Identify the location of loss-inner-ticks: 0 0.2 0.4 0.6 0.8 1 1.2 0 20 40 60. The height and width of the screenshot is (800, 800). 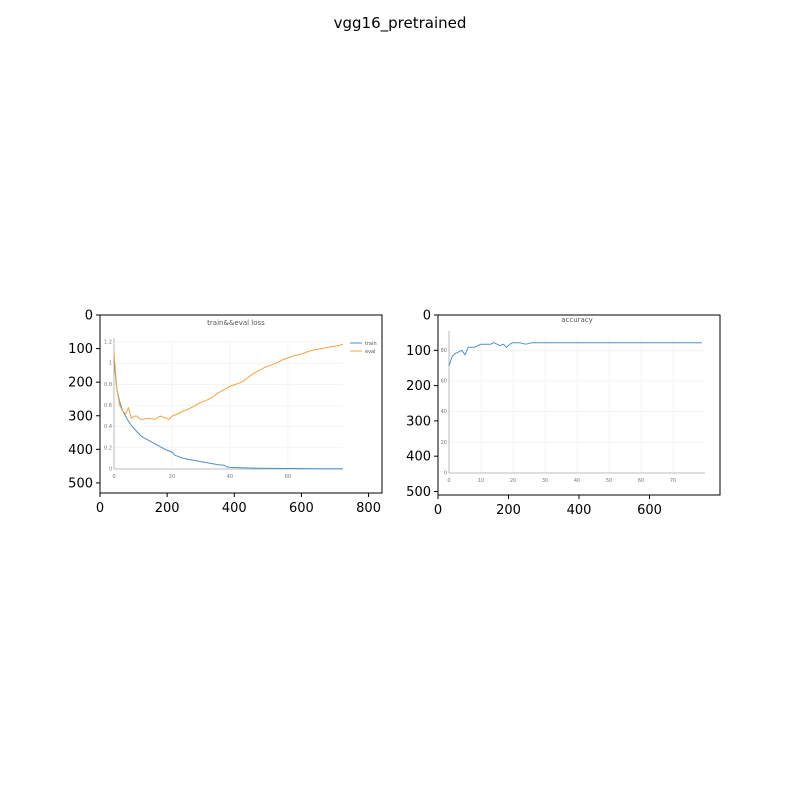
(197, 410).